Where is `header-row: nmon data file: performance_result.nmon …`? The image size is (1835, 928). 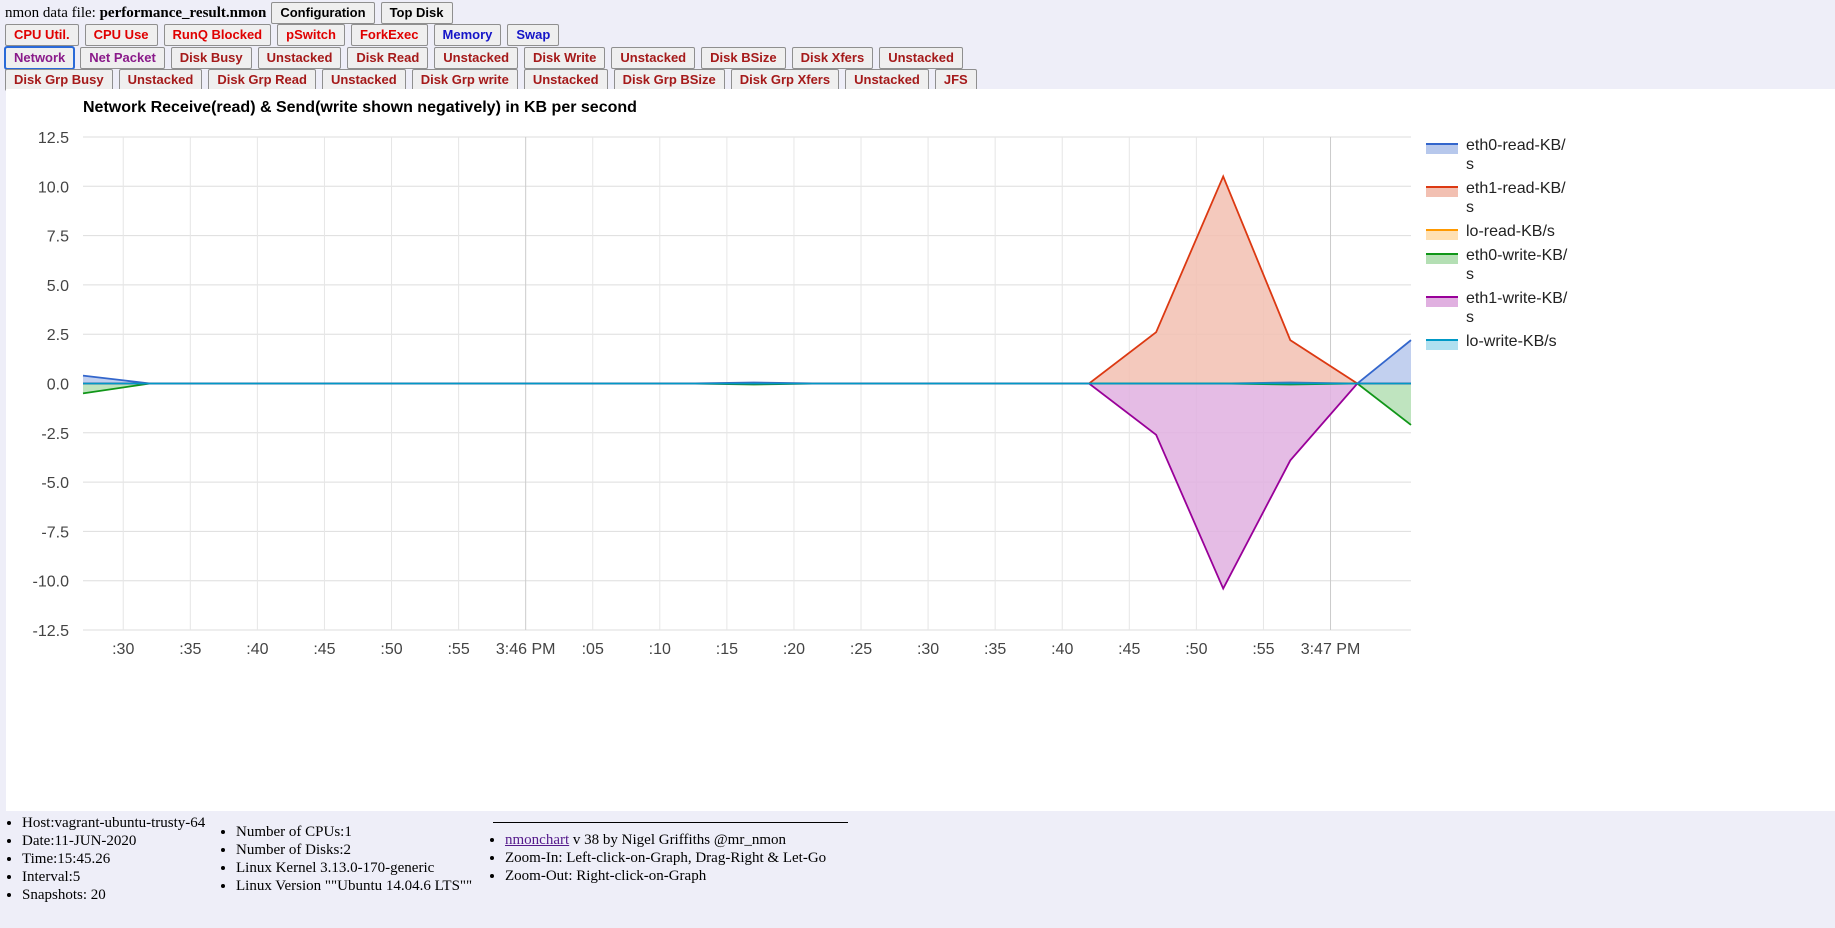 header-row: nmon data file: performance_result.nmon … is located at coordinates (232, 13).